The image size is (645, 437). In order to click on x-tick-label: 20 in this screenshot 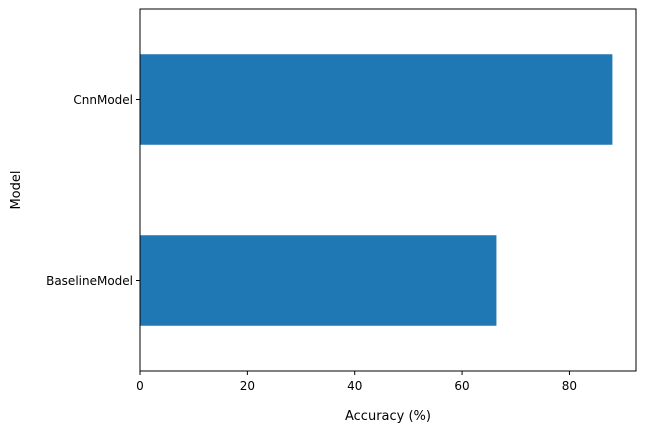, I will do `click(247, 386)`.